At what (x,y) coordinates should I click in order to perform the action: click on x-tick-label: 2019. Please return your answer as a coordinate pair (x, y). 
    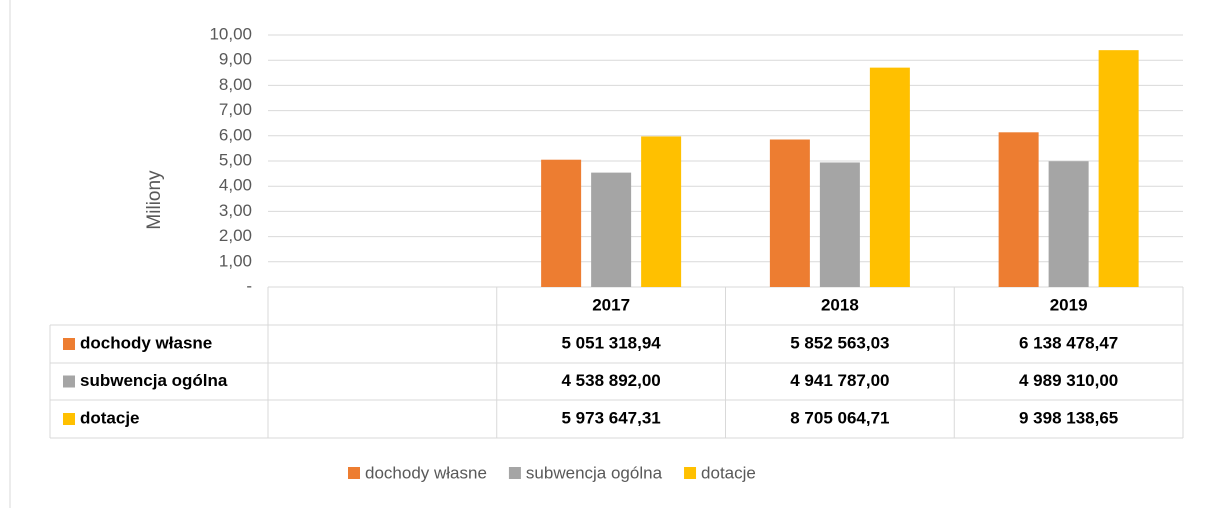
    Looking at the image, I should click on (1069, 304).